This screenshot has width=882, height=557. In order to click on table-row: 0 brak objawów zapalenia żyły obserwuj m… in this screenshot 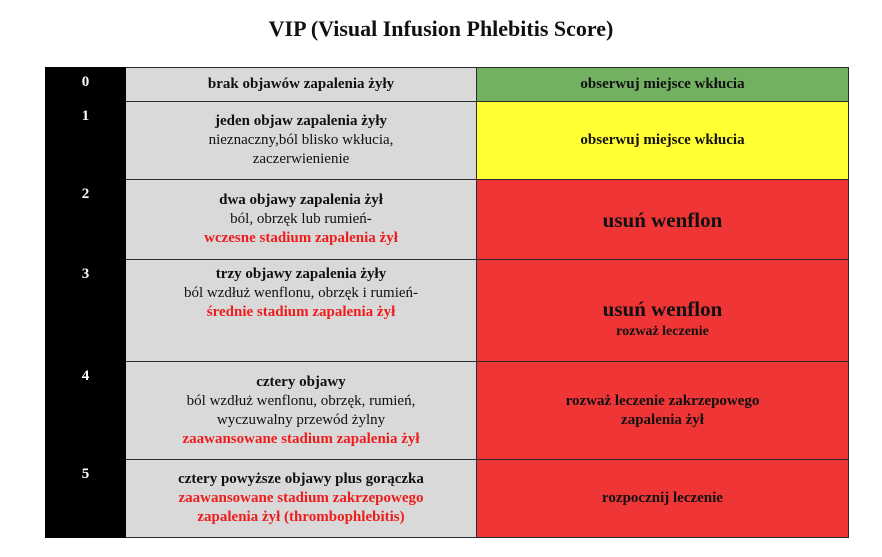, I will do `click(447, 84)`.